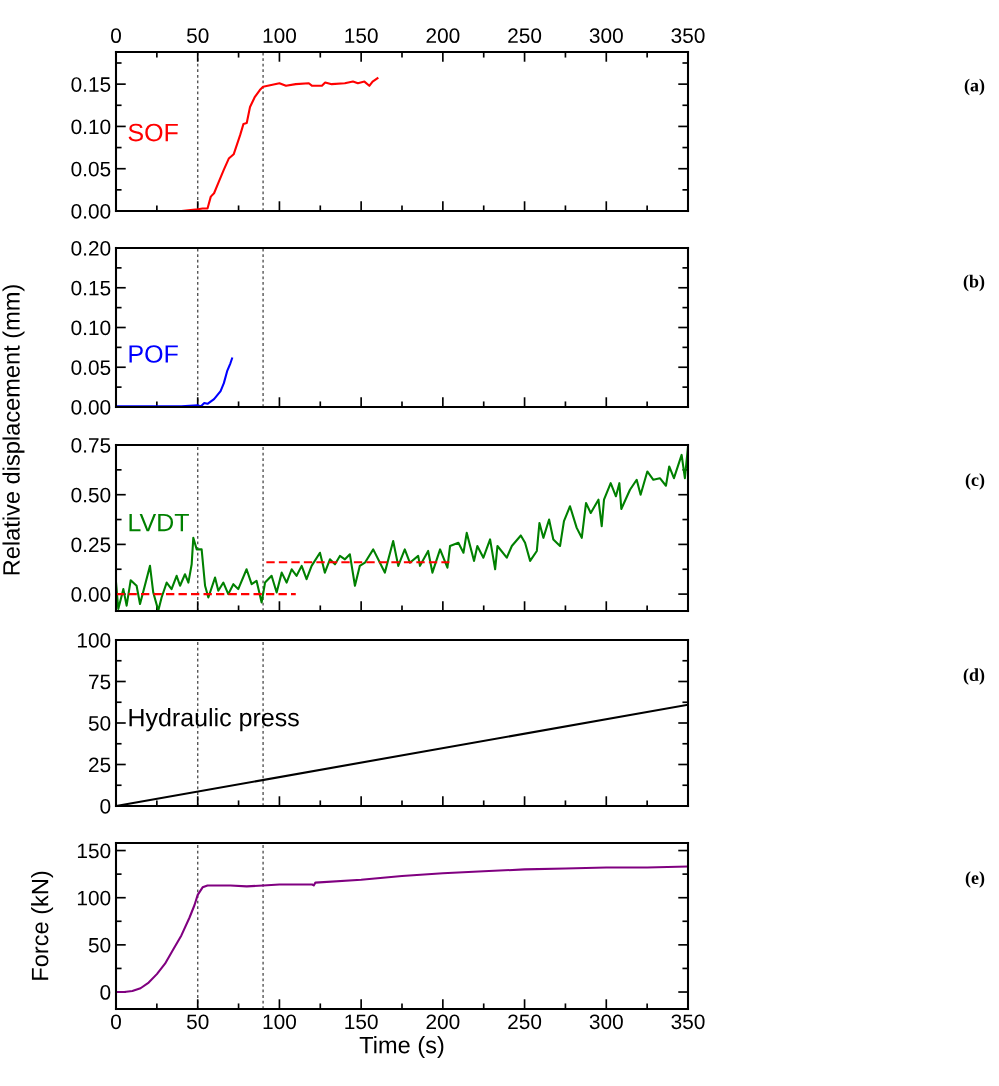 Image resolution: width=999 pixels, height=1086 pixels. What do you see at coordinates (116, 36) in the screenshot?
I see `x2-tick-label: 0` at bounding box center [116, 36].